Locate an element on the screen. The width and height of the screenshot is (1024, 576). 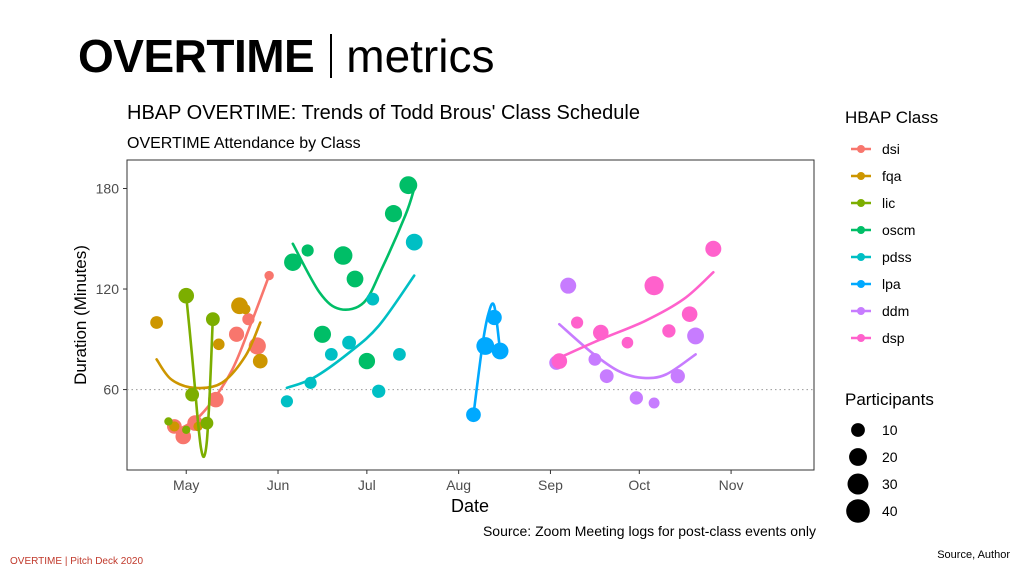
legend-label-dsp: dsp is located at coordinates (893, 338).